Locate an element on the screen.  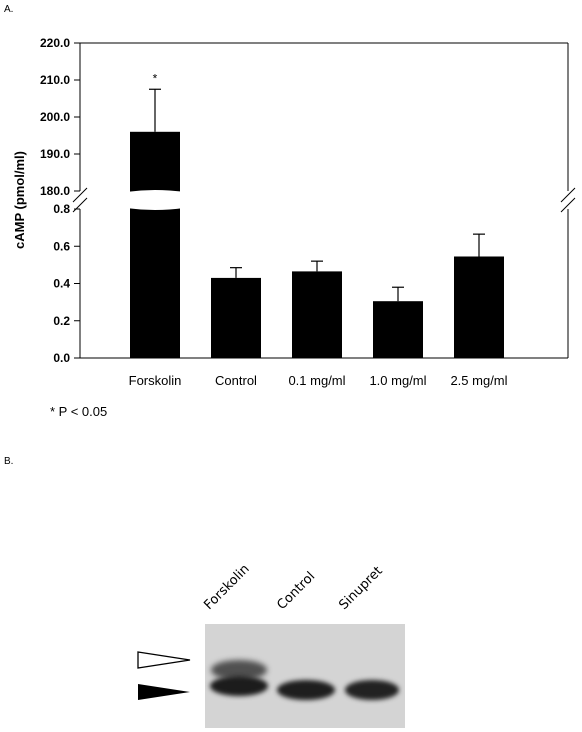
significance-note: * P < 0.05 is located at coordinates (79, 411).